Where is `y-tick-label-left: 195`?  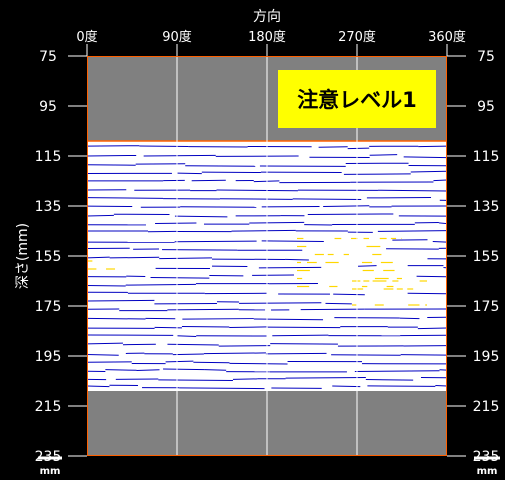
y-tick-label-left: 195 is located at coordinates (48, 357).